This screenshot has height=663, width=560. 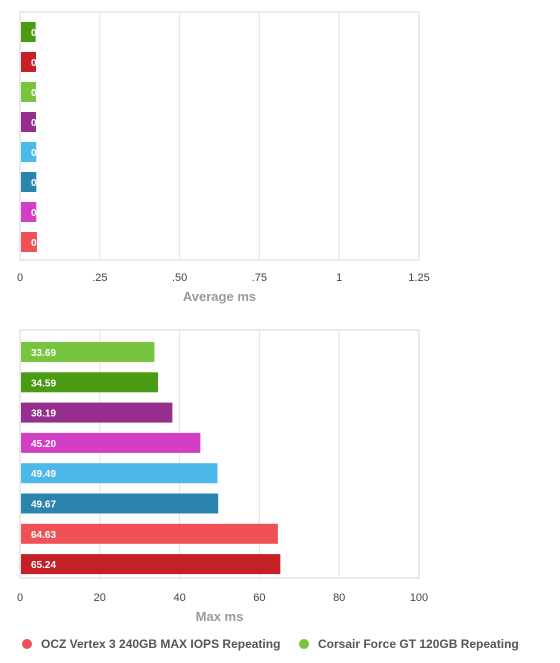 What do you see at coordinates (43, 444) in the screenshot?
I see `bar-value-label: 45.20` at bounding box center [43, 444].